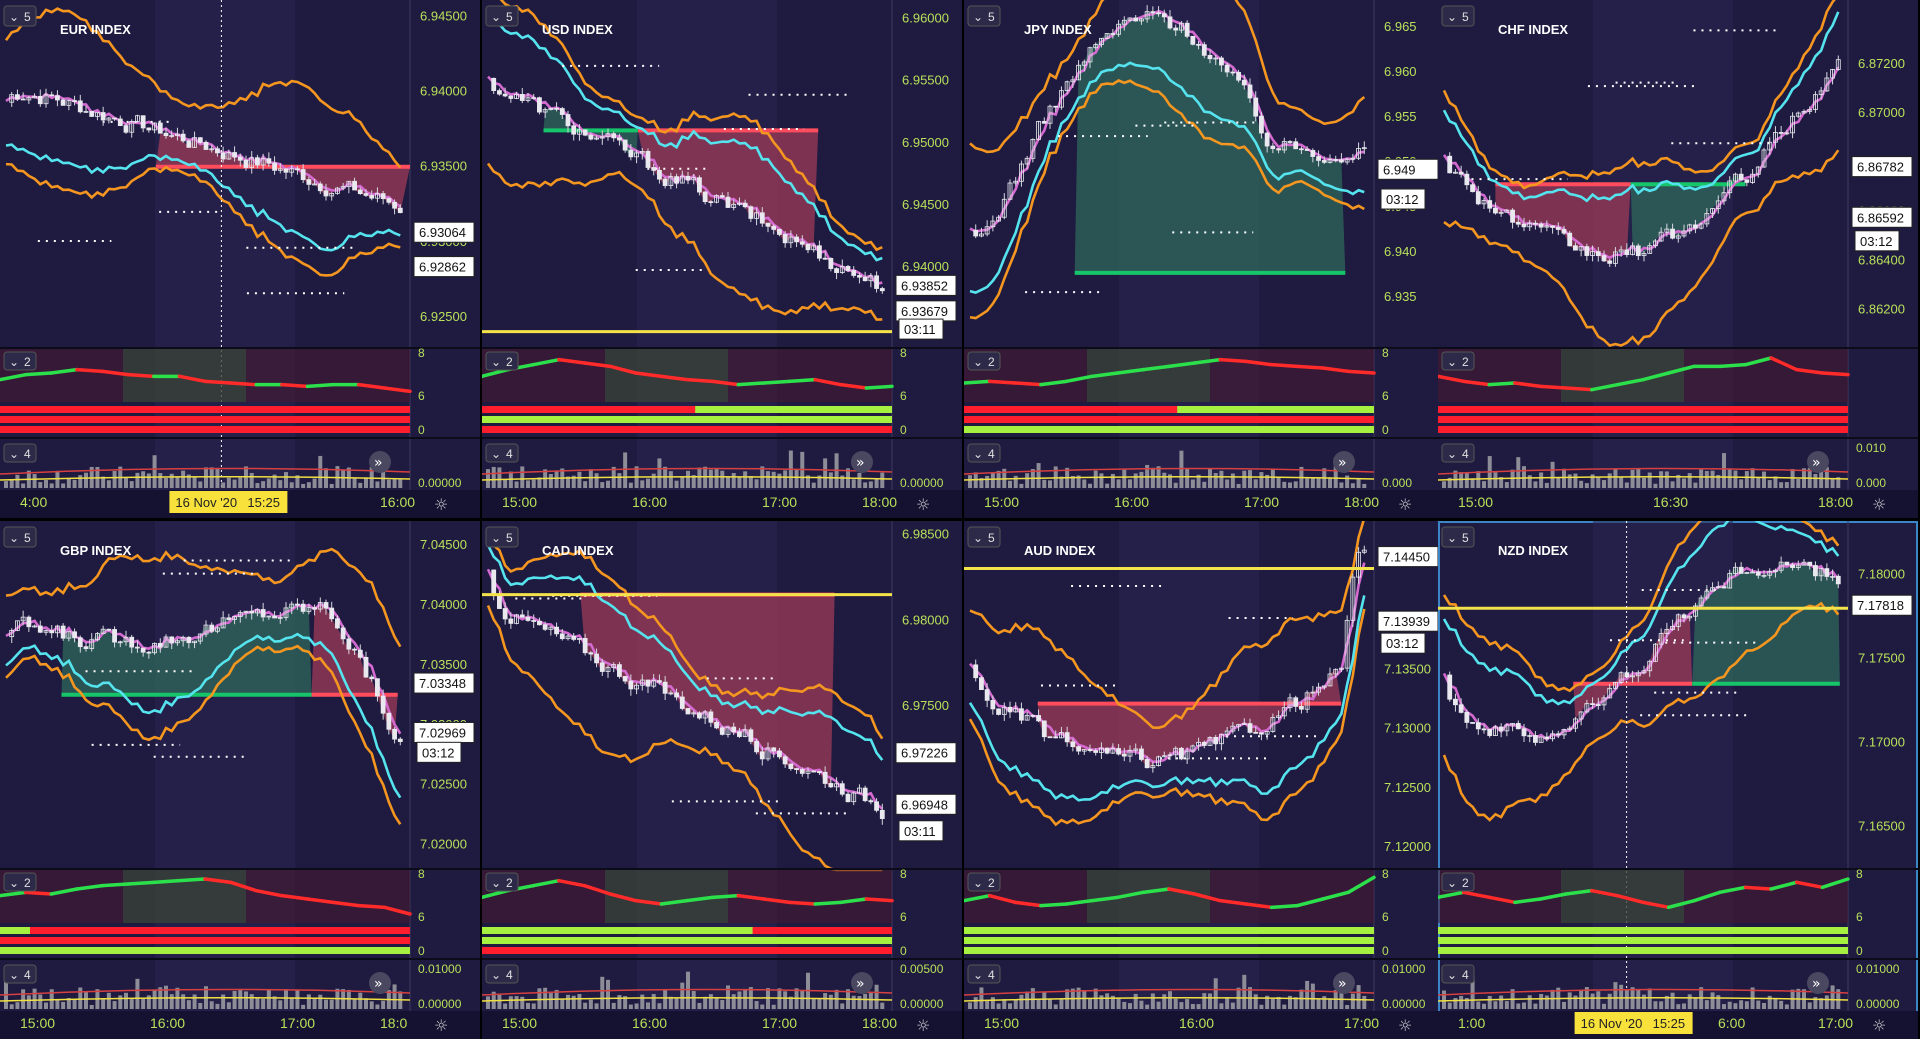 The image size is (1920, 1039). I want to click on zone-primary, so click(1189, 718).